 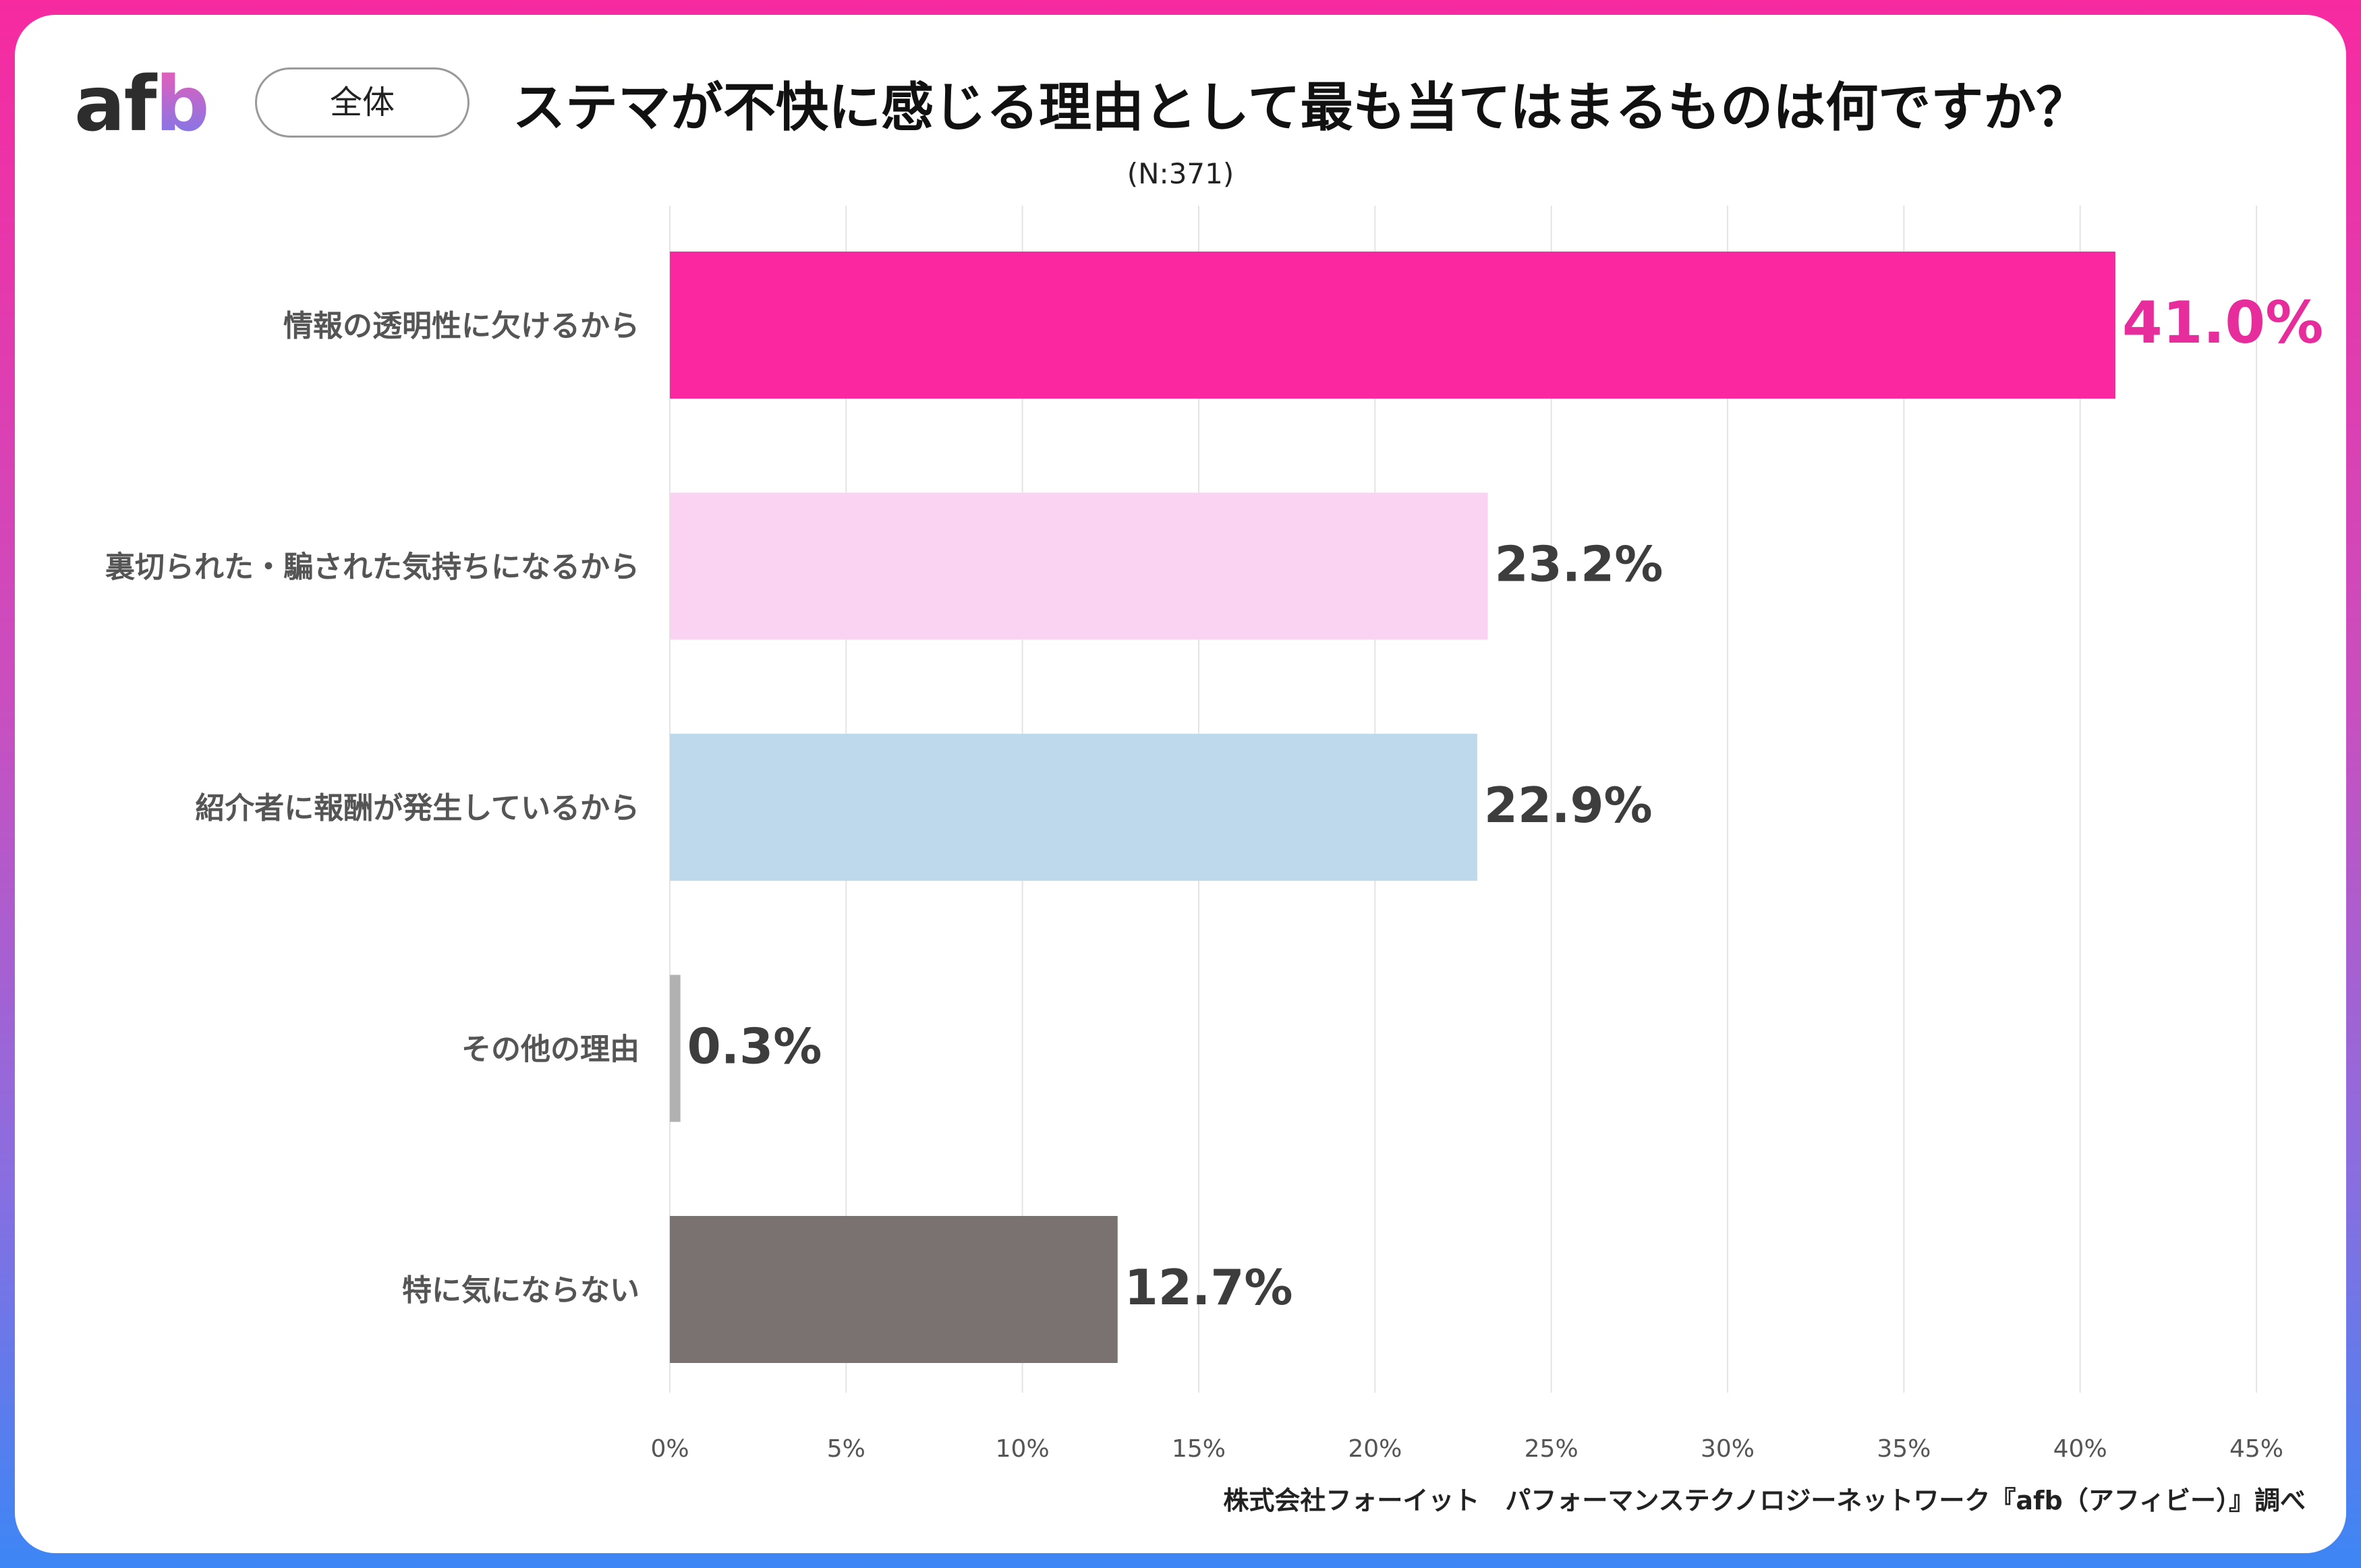 I want to click on category-label: 特に気にならない, so click(x=520, y=1290).